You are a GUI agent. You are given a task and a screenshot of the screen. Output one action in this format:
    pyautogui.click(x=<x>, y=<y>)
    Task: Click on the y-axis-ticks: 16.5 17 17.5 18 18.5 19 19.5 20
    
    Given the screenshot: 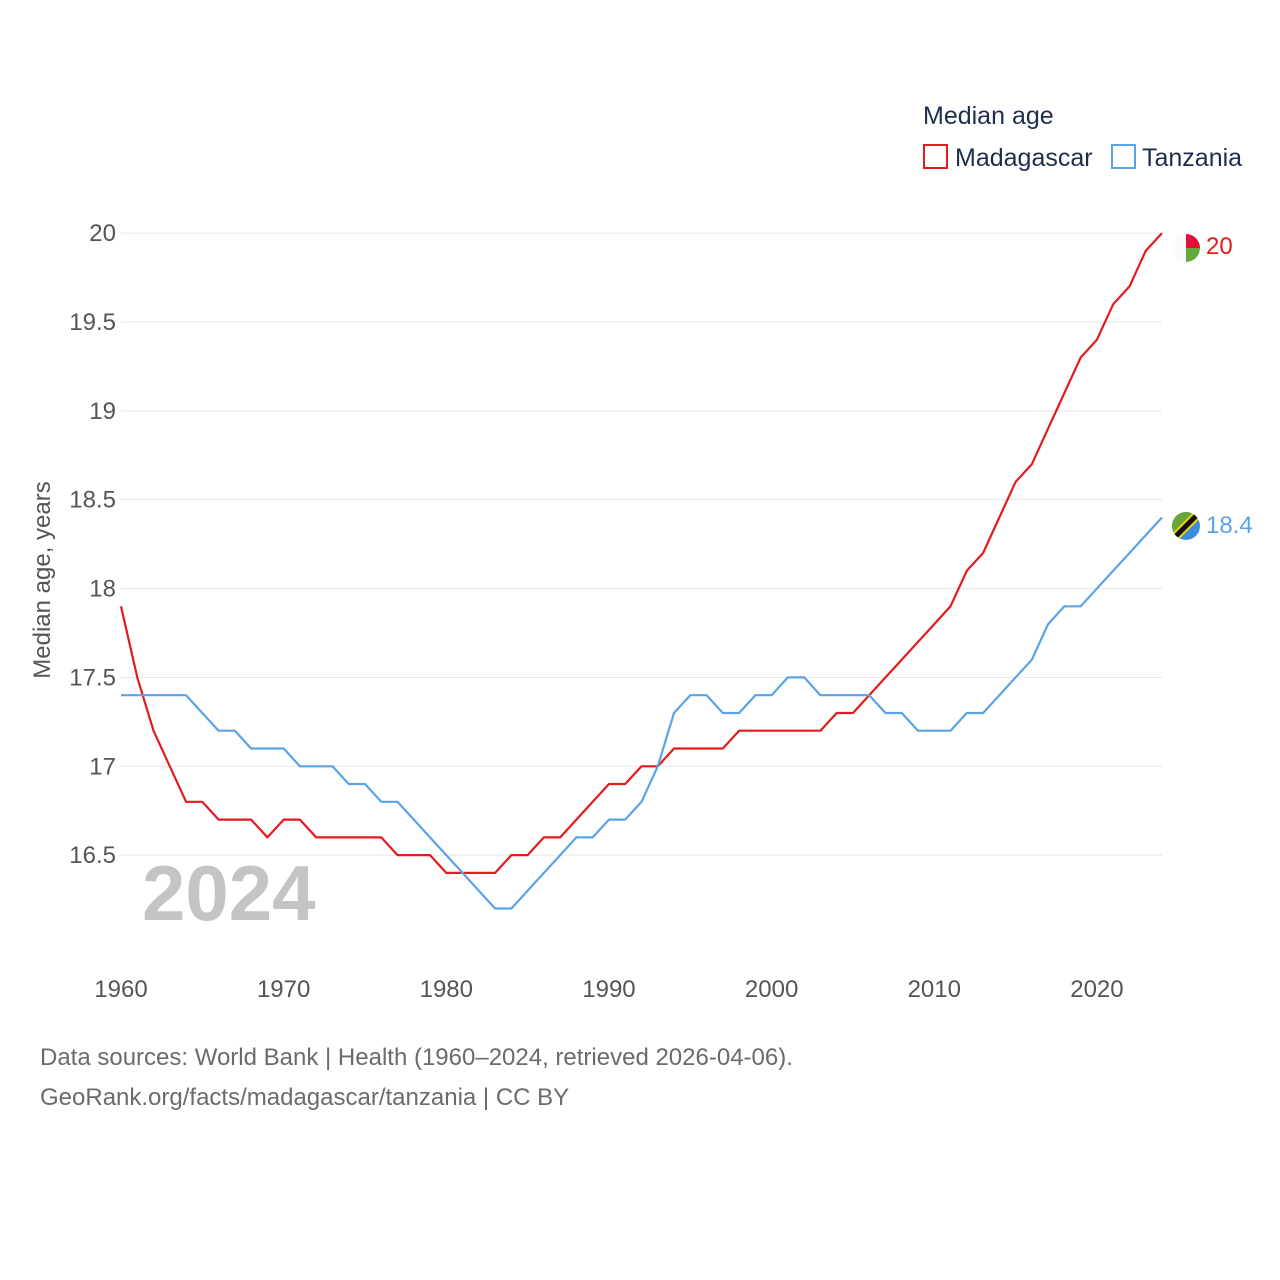 What is the action you would take?
    pyautogui.click(x=92, y=544)
    